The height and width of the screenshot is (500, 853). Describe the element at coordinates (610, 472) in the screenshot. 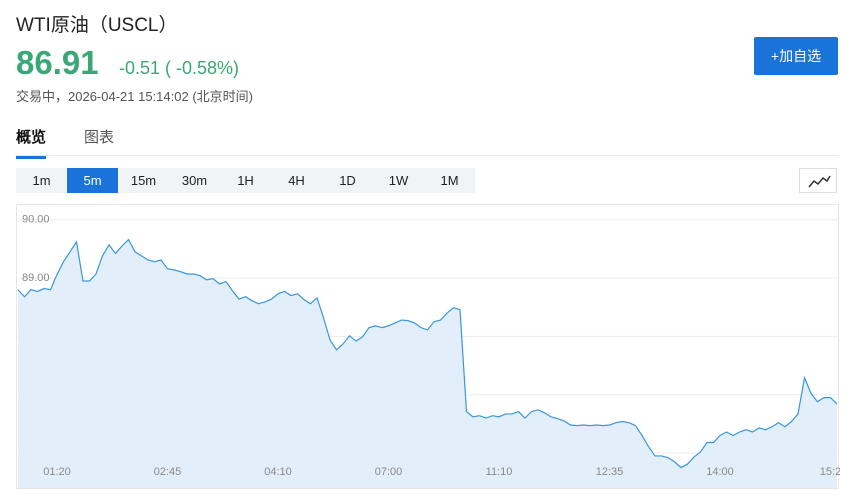

I see `x-tick-label: 12:35` at that location.